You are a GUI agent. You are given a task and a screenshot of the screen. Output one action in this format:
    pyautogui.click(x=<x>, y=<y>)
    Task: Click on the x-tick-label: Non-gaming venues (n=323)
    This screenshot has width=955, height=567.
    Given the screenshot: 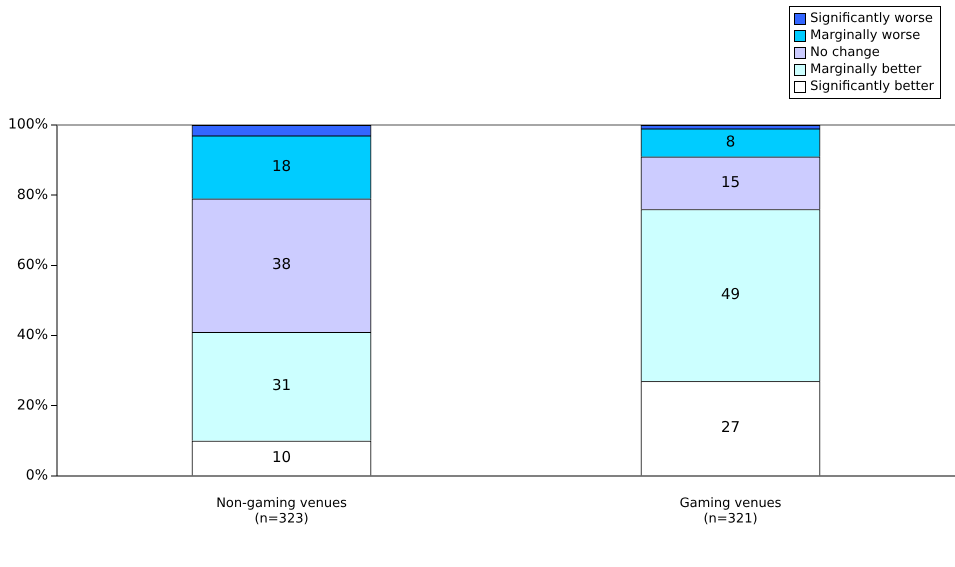 What is the action you would take?
    pyautogui.click(x=282, y=511)
    